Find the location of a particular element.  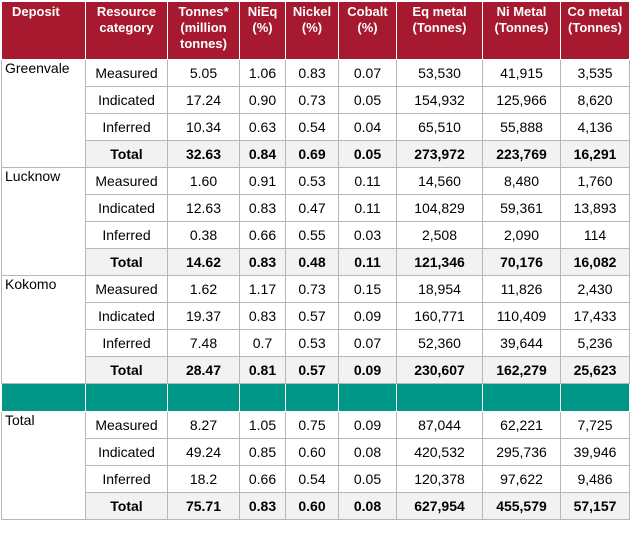

ni-metal-cell: 41,915 is located at coordinates (521, 73).